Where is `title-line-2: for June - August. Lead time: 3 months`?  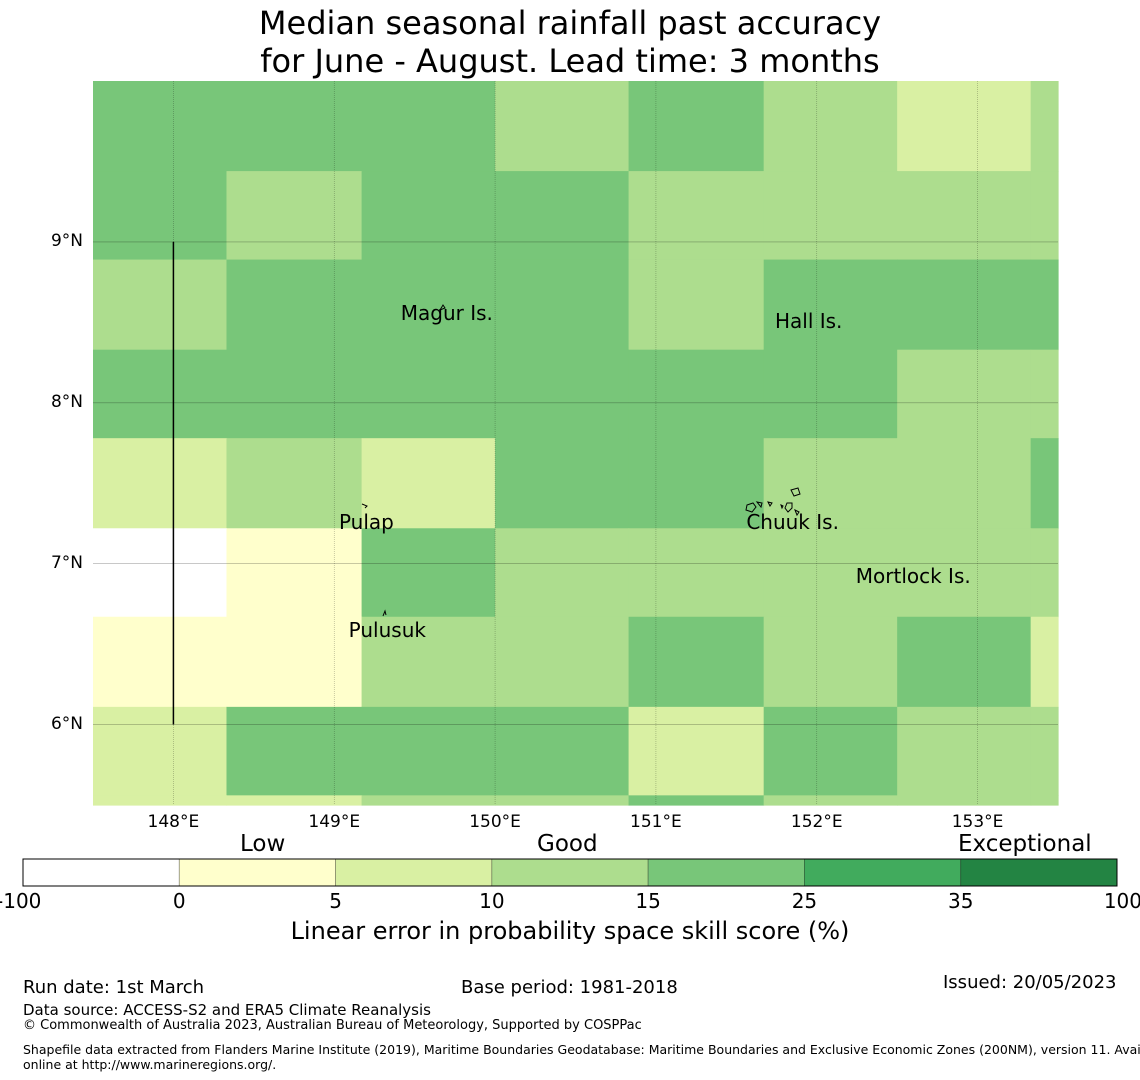 title-line-2: for June - August. Lead time: 3 months is located at coordinates (570, 61).